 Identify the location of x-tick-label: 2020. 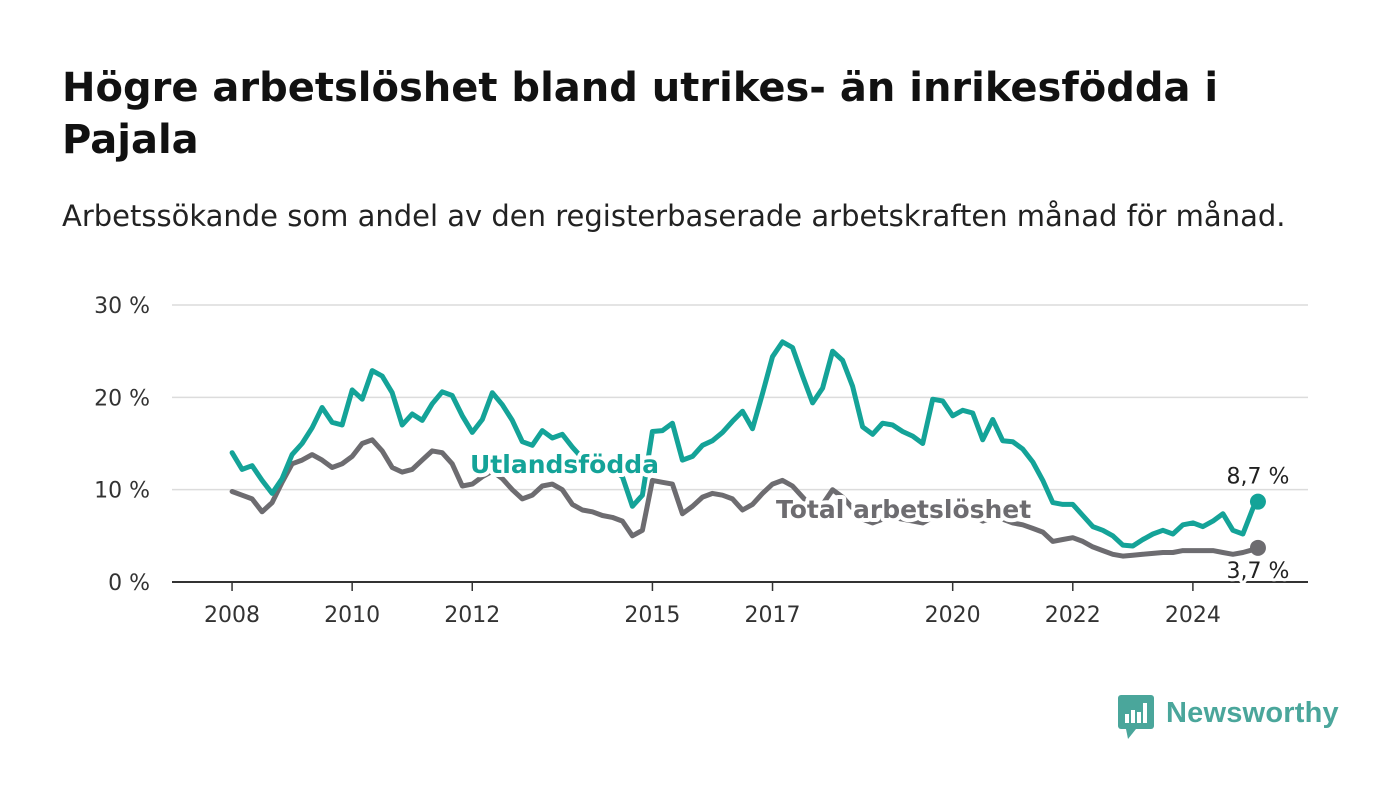
(953, 615).